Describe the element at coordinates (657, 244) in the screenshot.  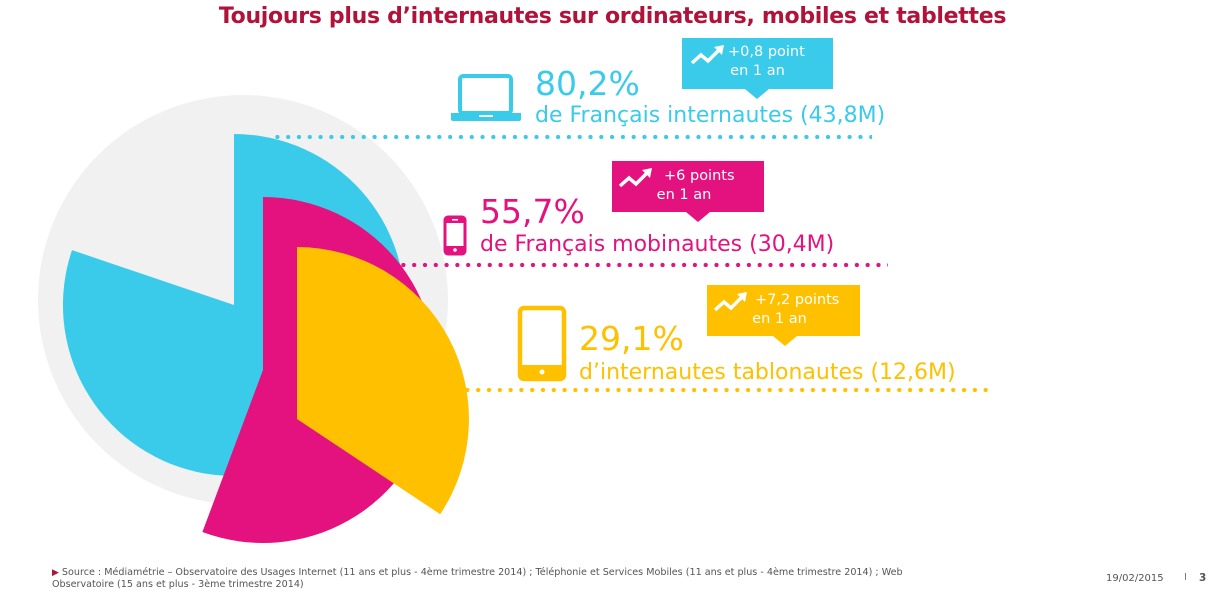
I see `description-mobinautes: de Français mobinautes (30,4M)` at that location.